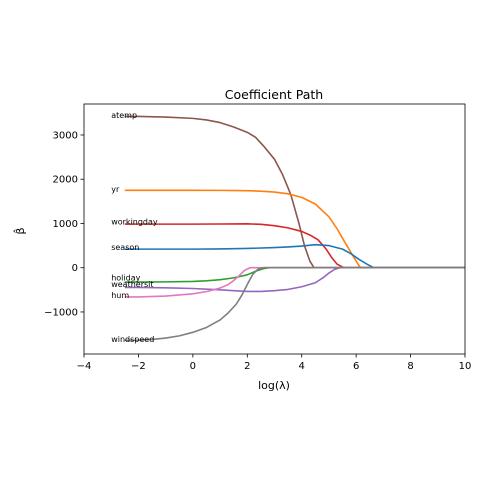 The image size is (480, 480). I want to click on x-tick-label: 2, so click(247, 366).